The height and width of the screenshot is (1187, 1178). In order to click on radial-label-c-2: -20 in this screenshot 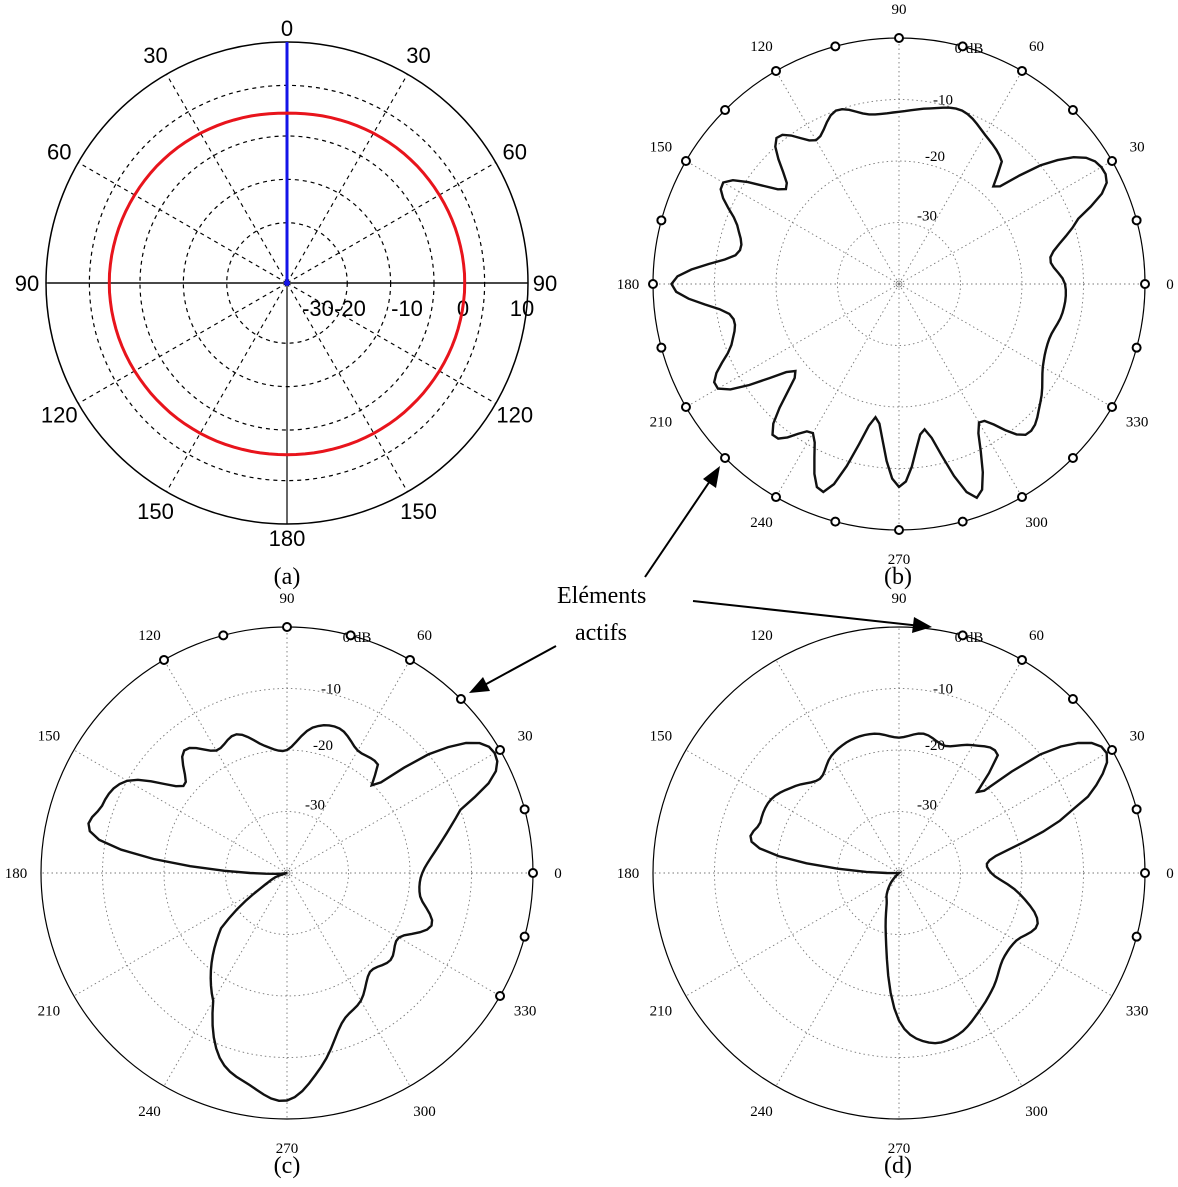, I will do `click(323, 746)`.